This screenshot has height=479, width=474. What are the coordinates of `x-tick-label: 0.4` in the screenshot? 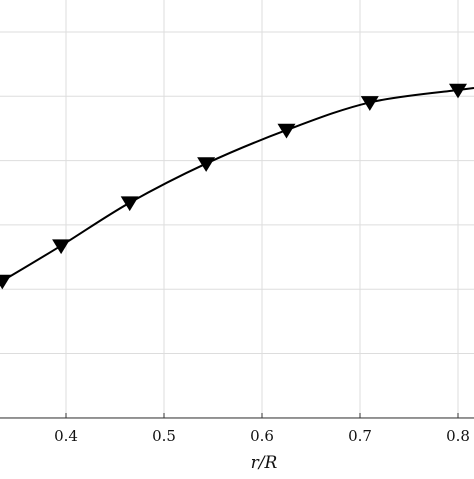 It's located at (66, 436).